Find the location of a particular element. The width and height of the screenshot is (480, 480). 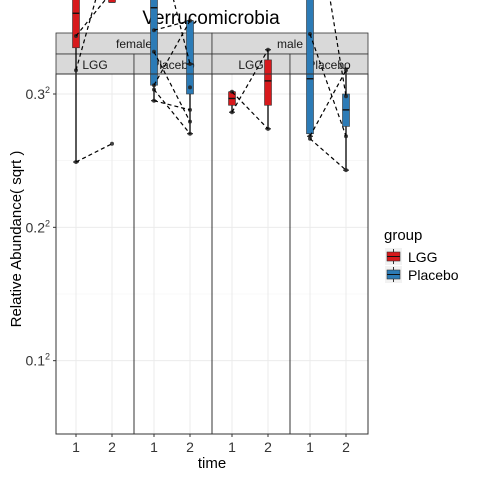

x-axis-title: time is located at coordinates (212, 463).